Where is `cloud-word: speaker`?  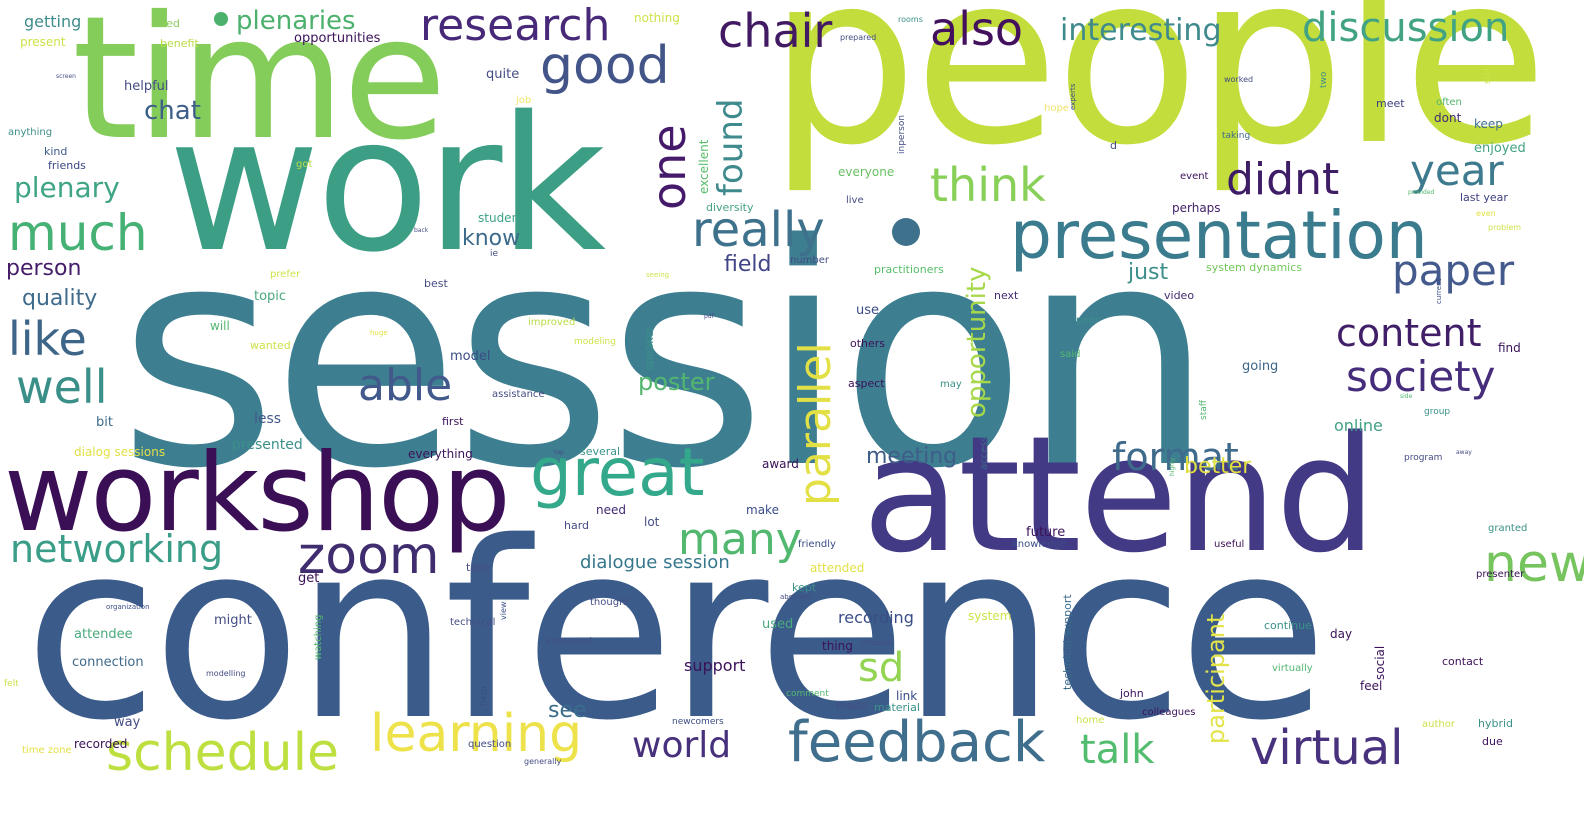
cloud-word: speaker is located at coordinates (649, 348).